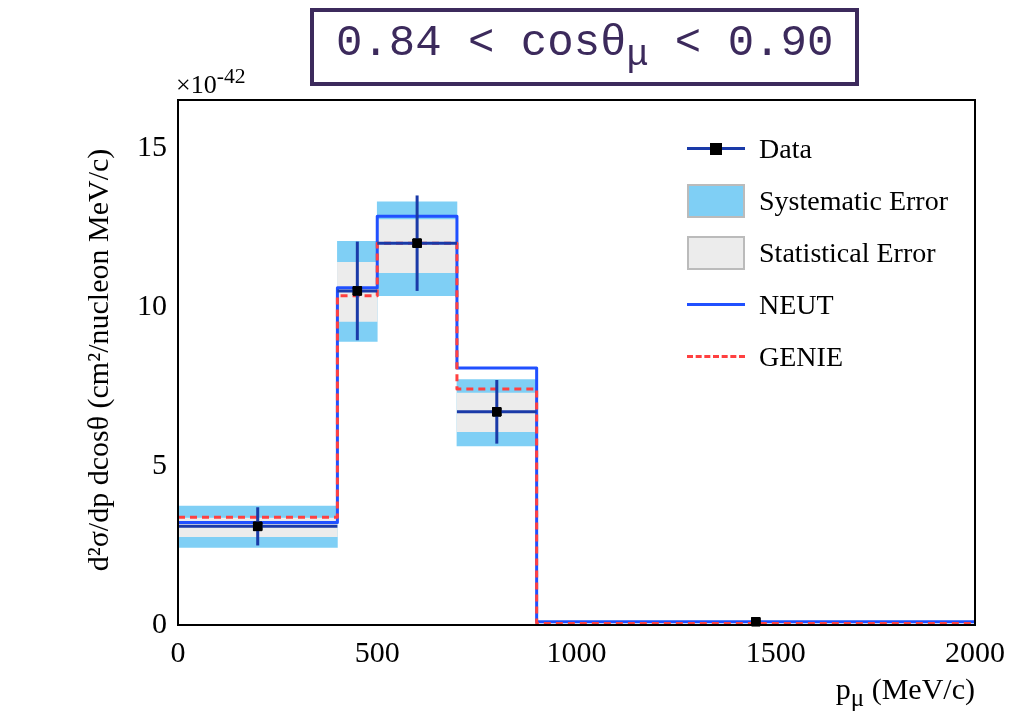 This screenshot has height=728, width=1026. What do you see at coordinates (159, 463) in the screenshot?
I see `y-tick-label: 5` at bounding box center [159, 463].